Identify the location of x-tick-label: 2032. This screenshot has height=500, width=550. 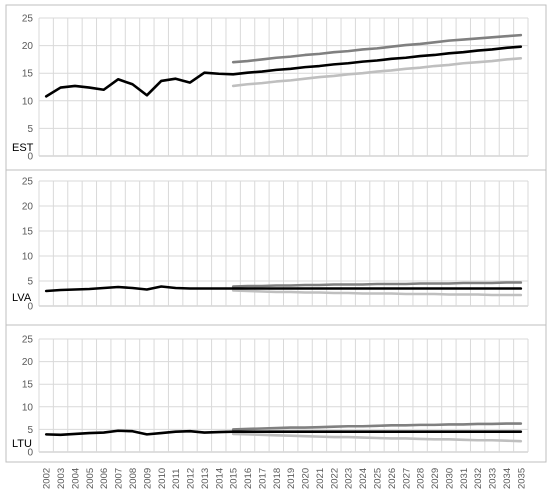
(478, 478).